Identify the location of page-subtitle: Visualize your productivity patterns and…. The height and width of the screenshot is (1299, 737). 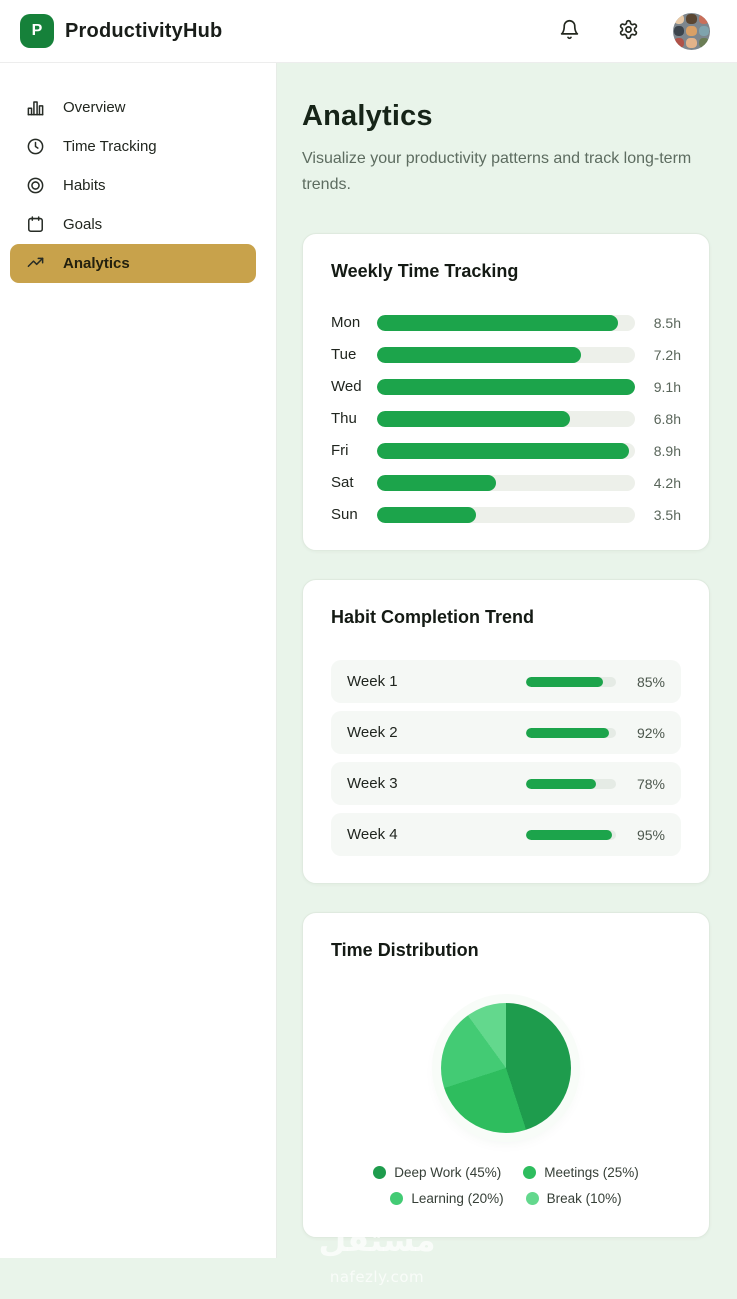
(497, 171).